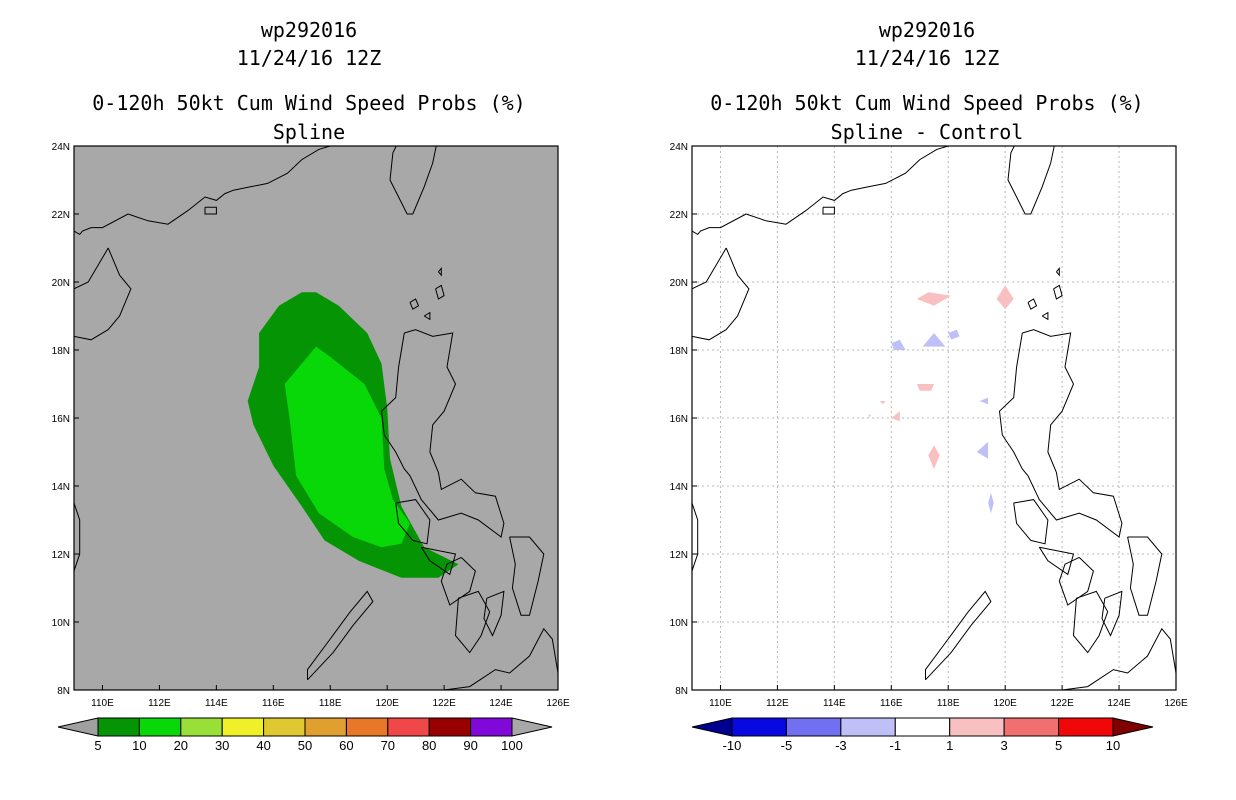 This screenshot has height=800, width=1236. I want to click on lon-tick-label: 124E, so click(501, 703).